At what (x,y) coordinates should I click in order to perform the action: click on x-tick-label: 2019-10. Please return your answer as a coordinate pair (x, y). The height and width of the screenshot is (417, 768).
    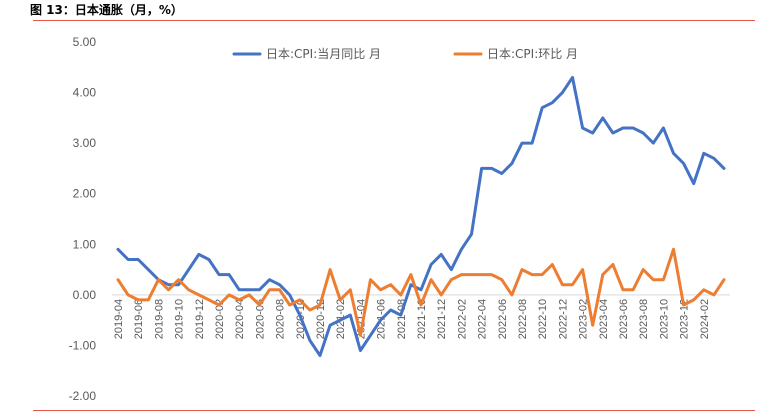
    Looking at the image, I should click on (180, 319).